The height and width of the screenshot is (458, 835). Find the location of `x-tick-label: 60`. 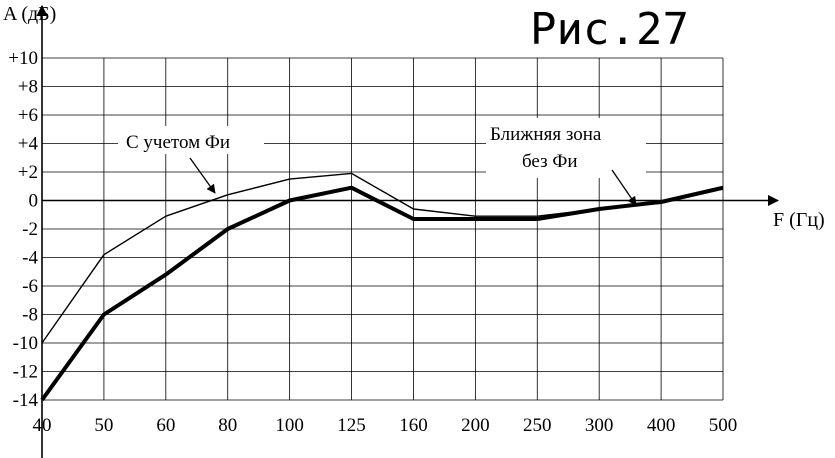

x-tick-label: 60 is located at coordinates (165, 425).